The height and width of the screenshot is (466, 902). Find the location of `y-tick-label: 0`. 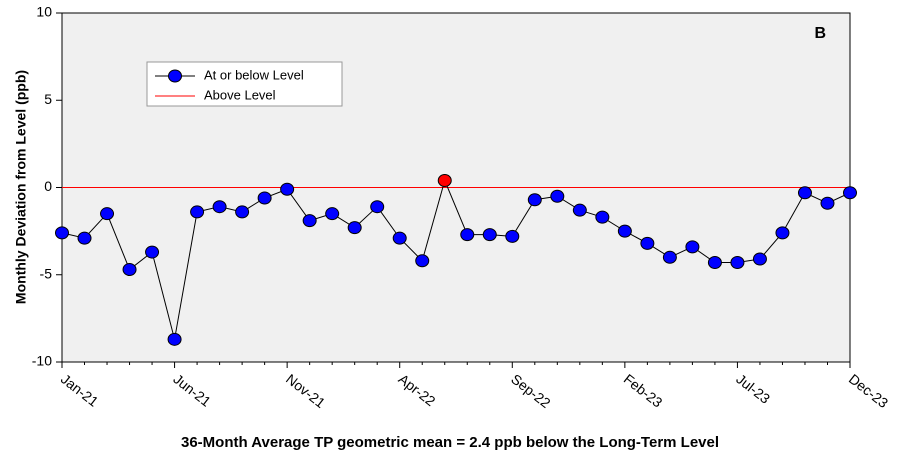

y-tick-label: 0 is located at coordinates (48, 186).